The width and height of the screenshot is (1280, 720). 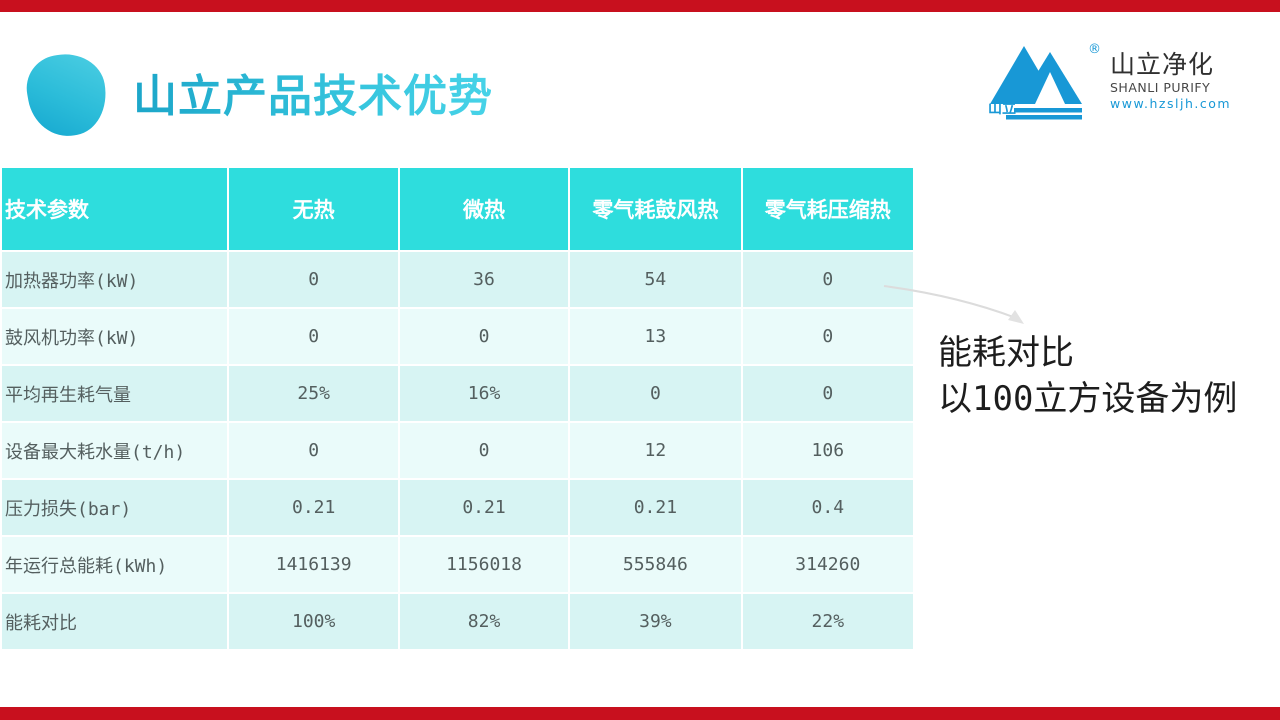 I want to click on cell-value: 82%, so click(x=484, y=621).